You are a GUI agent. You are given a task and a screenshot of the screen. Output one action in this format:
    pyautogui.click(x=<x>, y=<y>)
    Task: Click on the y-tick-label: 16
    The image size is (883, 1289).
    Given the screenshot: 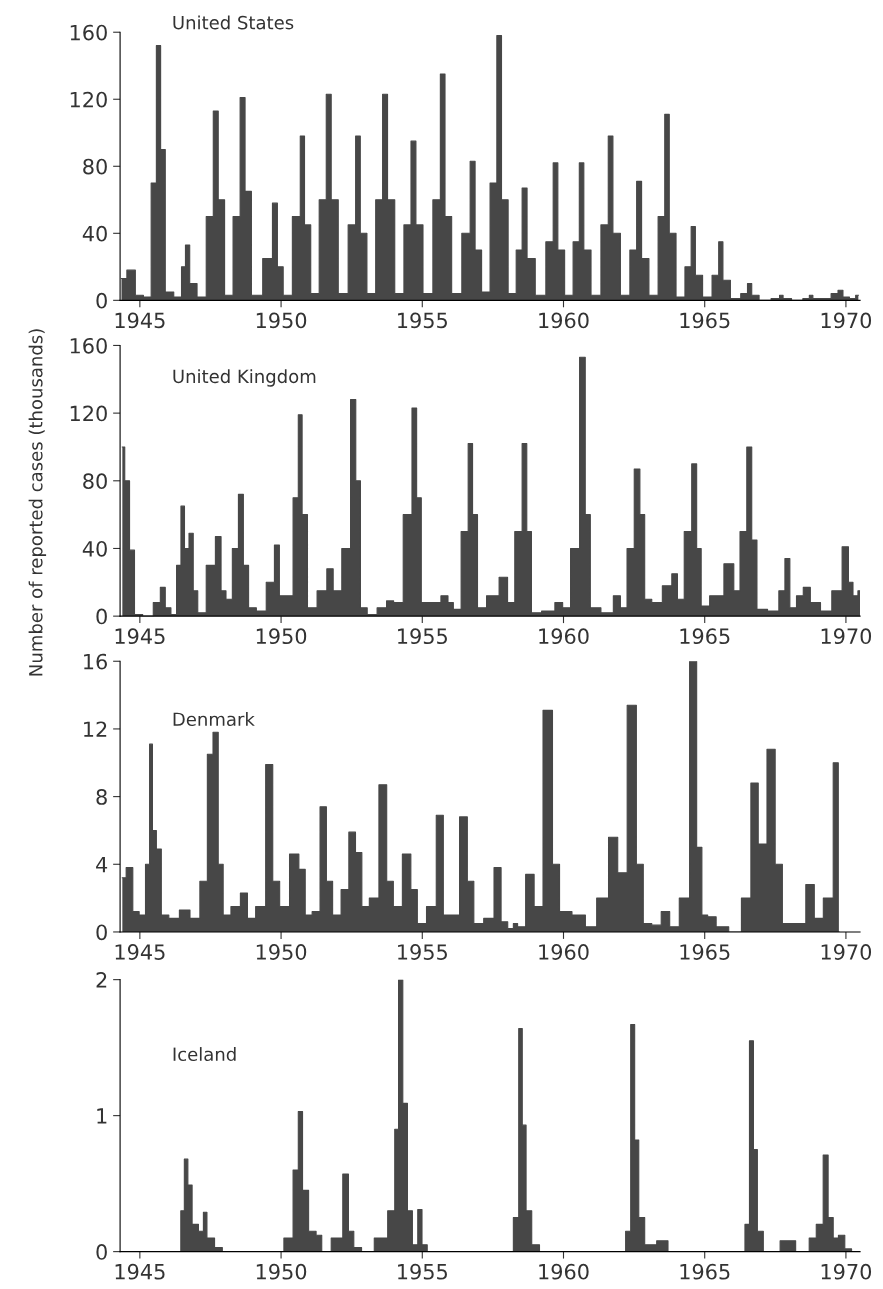 What is the action you would take?
    pyautogui.click(x=95, y=661)
    